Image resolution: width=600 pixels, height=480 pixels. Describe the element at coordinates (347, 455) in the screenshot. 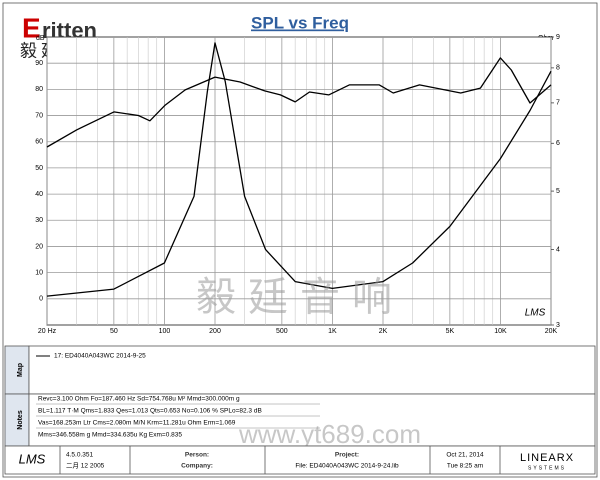

I see `footer-project: Project:` at that location.